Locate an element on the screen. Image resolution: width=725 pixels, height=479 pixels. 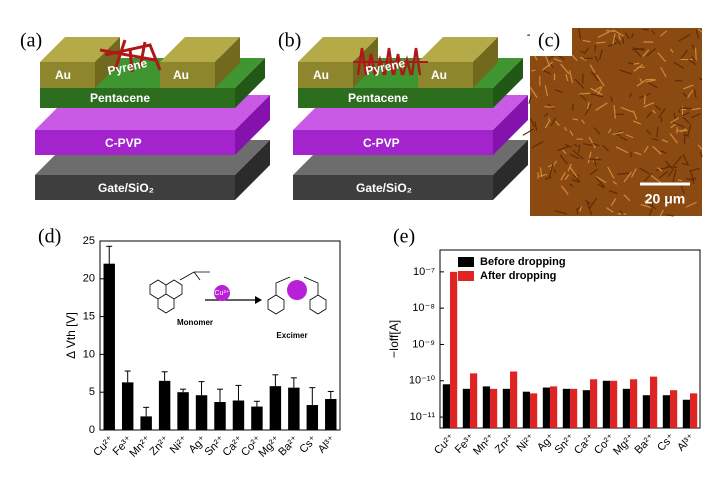
x-tick-label: Ca²⁺ is located at coordinates (584, 444).